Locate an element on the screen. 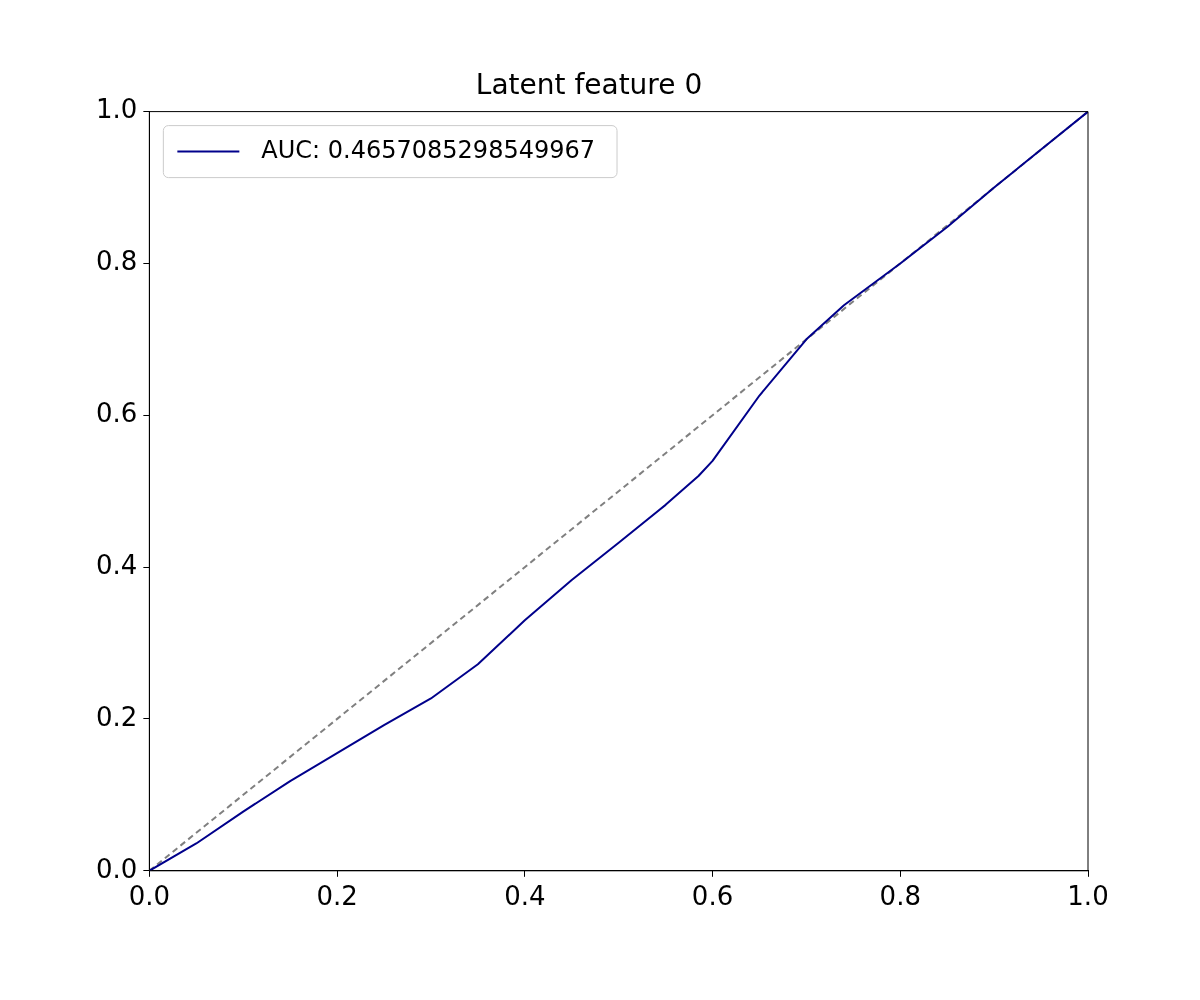 The height and width of the screenshot is (1000, 1200). x-tick-label: 0.0 is located at coordinates (149, 896).